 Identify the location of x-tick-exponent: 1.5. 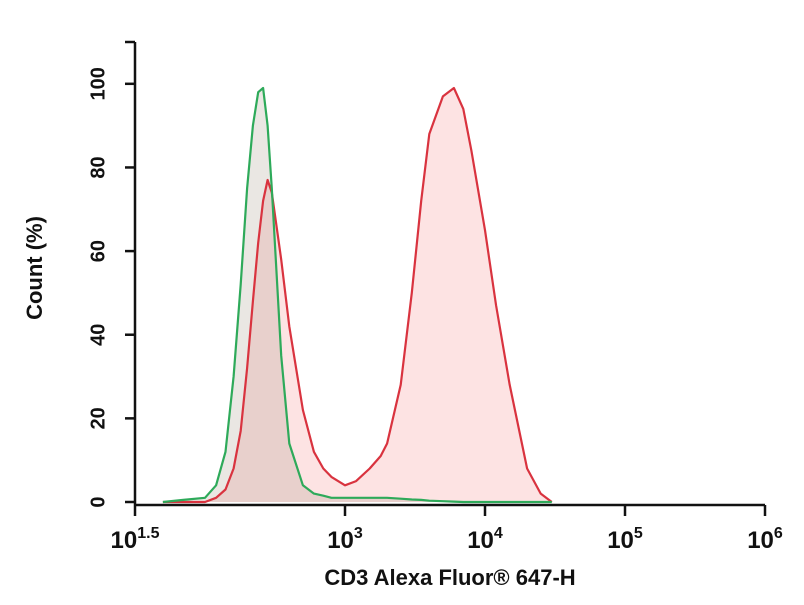
(148, 533).